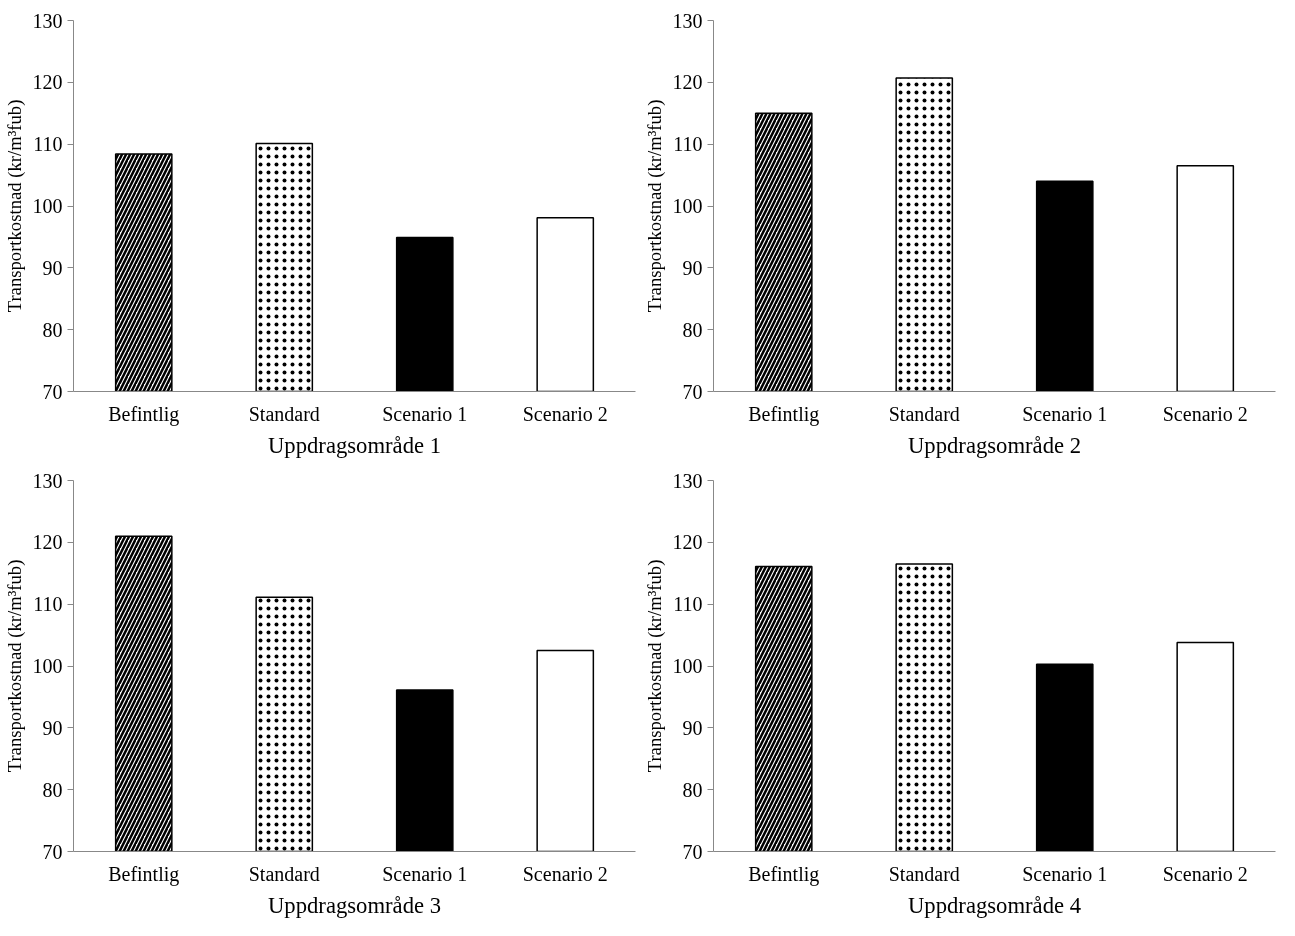 The image size is (1295, 936). Describe the element at coordinates (994, 445) in the screenshot. I see `x-axis-title: Uppdragsområde 2` at that location.